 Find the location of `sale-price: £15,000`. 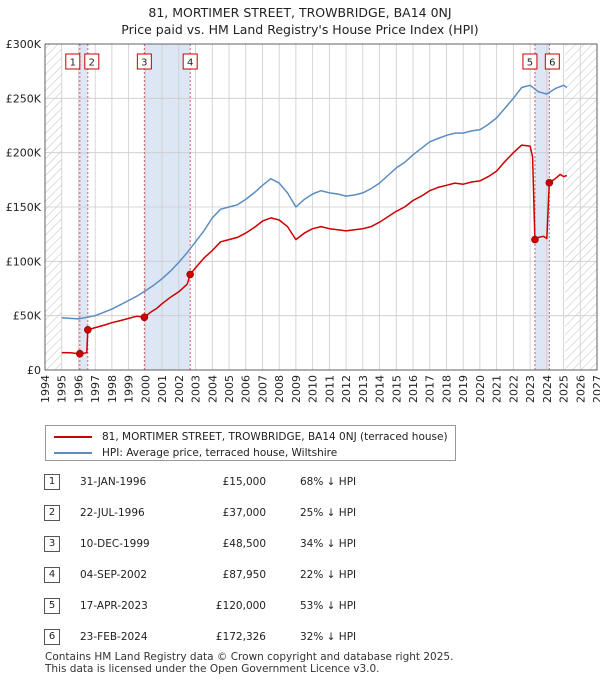

sale-price: £15,000 is located at coordinates (244, 482).